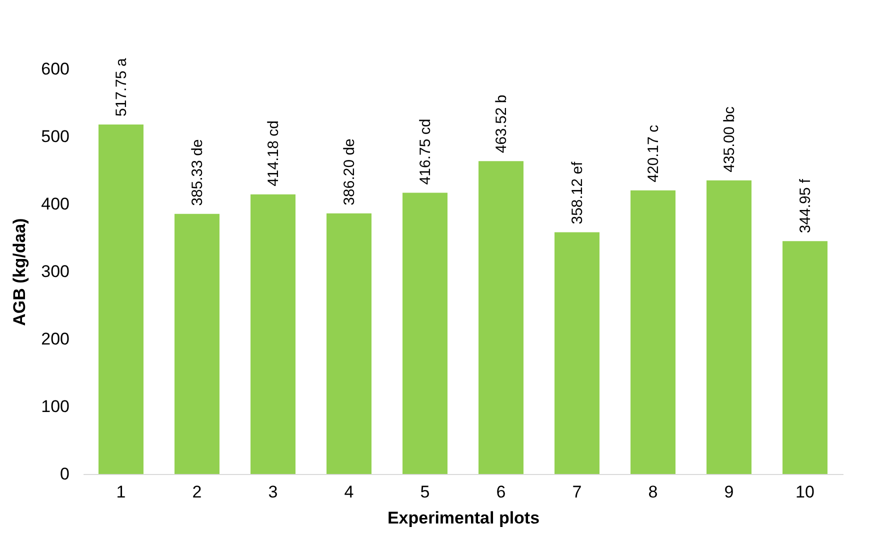  I want to click on y-axis-title: AGB (kg/daa), so click(20, 272).